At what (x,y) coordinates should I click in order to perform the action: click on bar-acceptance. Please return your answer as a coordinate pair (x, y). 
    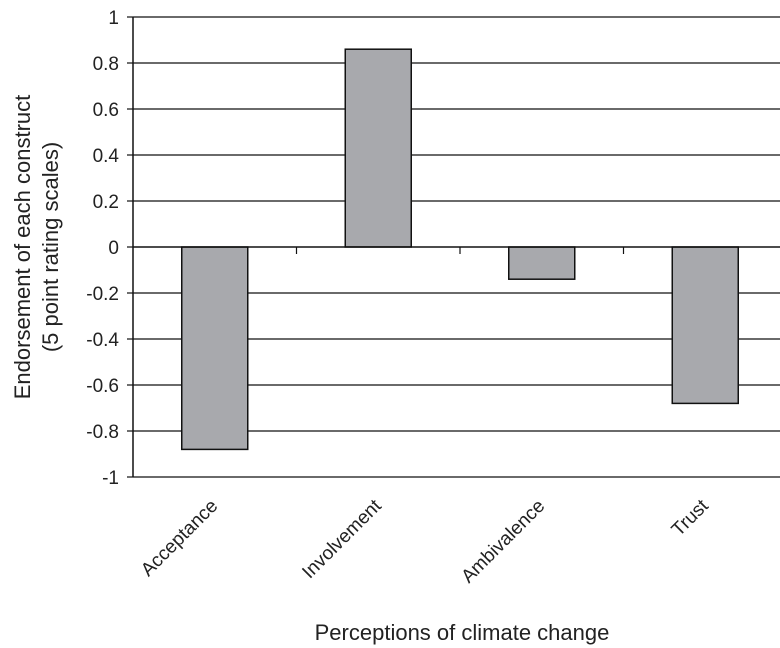
    Looking at the image, I should click on (215, 348).